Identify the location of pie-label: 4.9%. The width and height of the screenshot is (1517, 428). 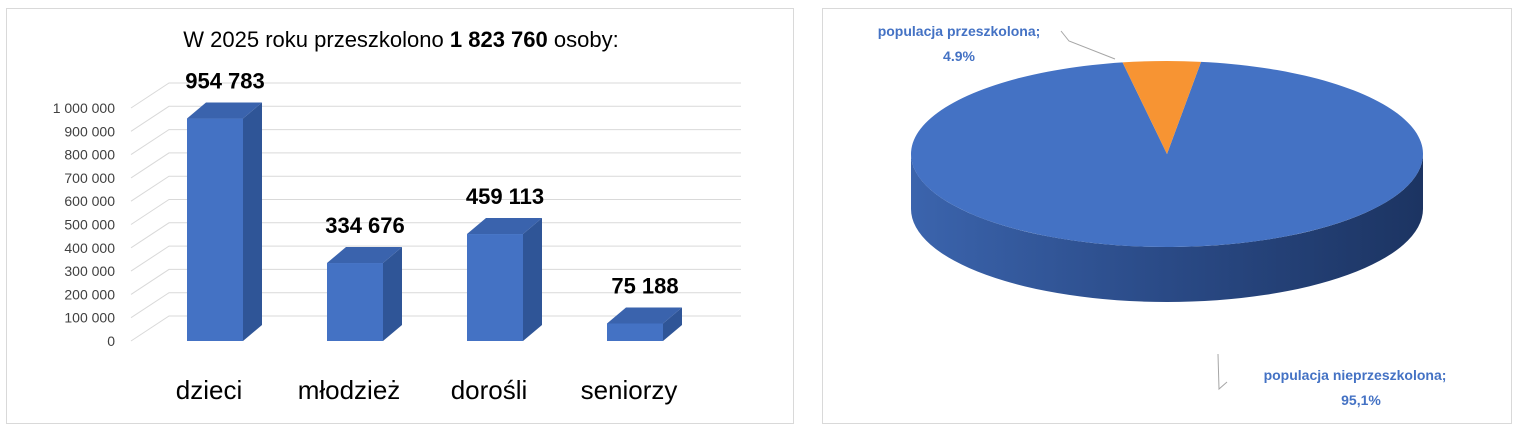
(959, 56).